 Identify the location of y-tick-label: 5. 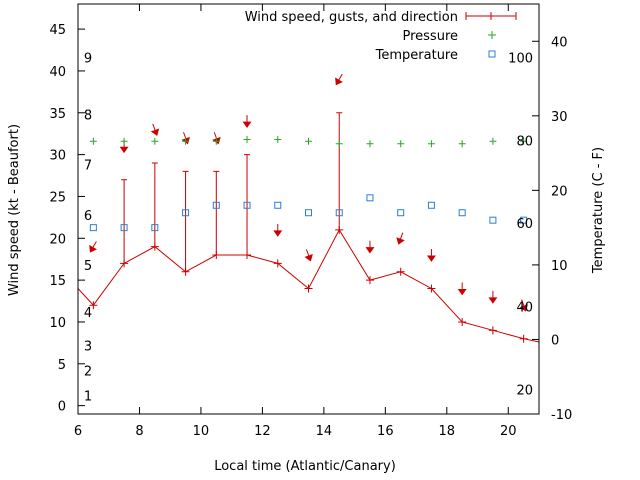
(62, 365).